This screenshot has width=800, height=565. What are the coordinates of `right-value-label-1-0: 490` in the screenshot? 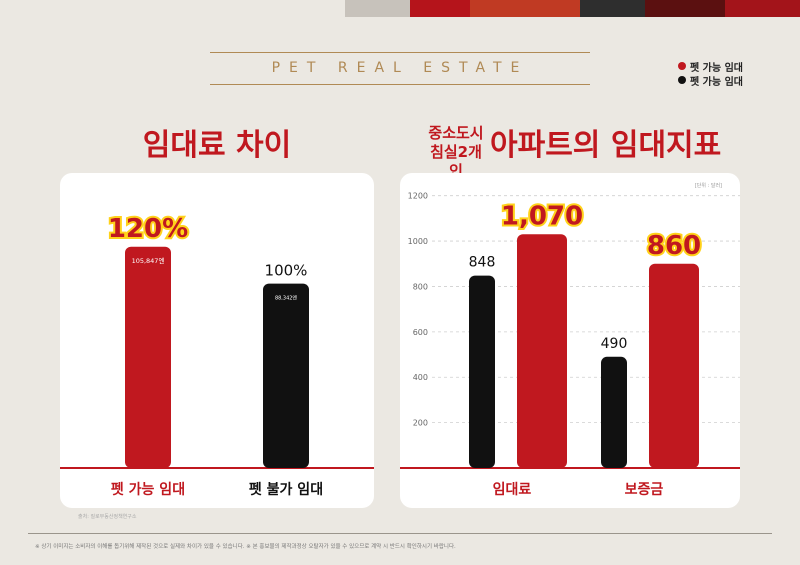 It's located at (614, 344).